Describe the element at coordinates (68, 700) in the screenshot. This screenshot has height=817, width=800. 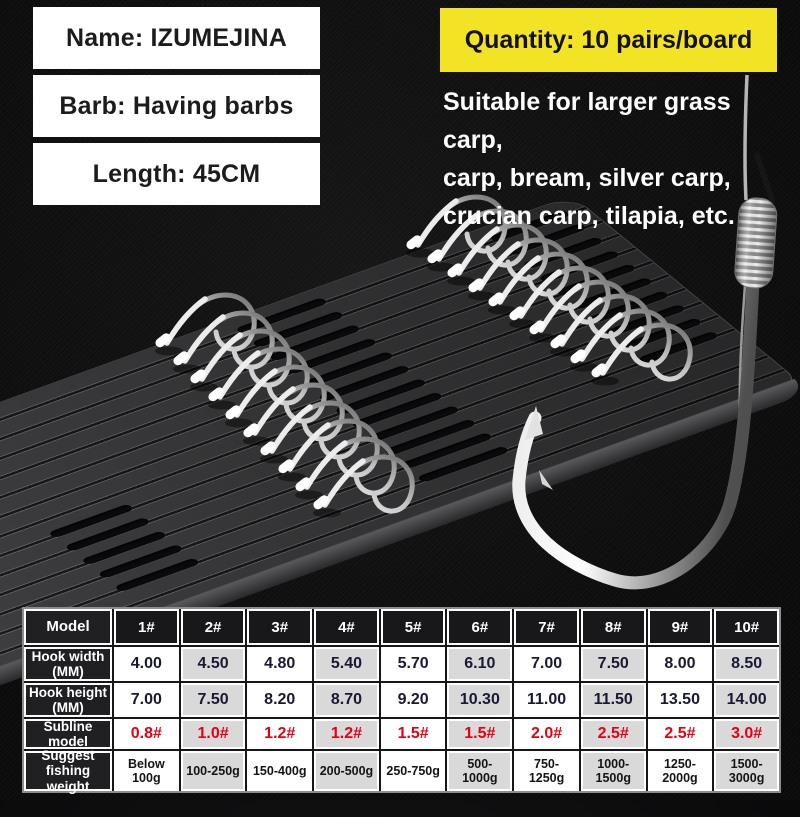
I see `table-row-label: Hook height (MM)` at that location.